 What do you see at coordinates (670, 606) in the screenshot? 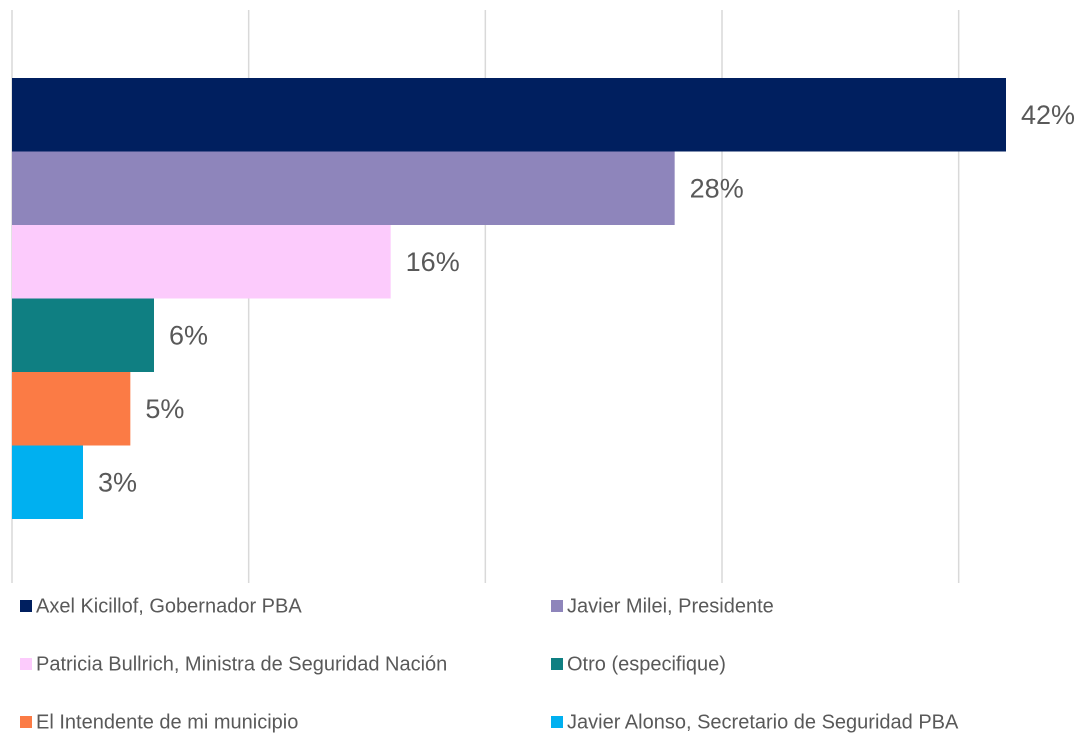
I see `legend-label: Javier Milei, Presidente` at bounding box center [670, 606].